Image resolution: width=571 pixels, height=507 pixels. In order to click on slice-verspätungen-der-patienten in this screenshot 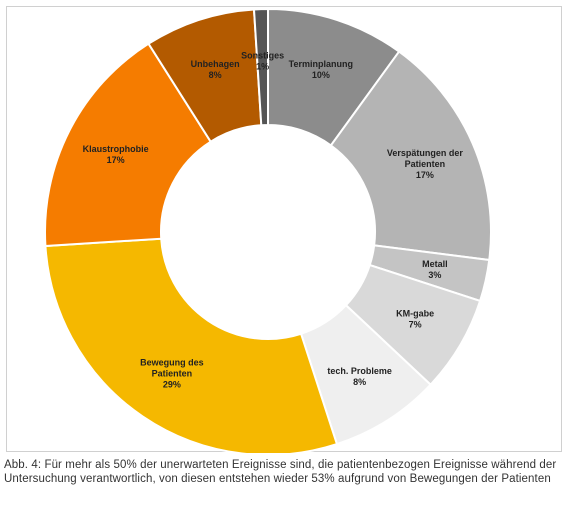, I will do `click(410, 156)`.